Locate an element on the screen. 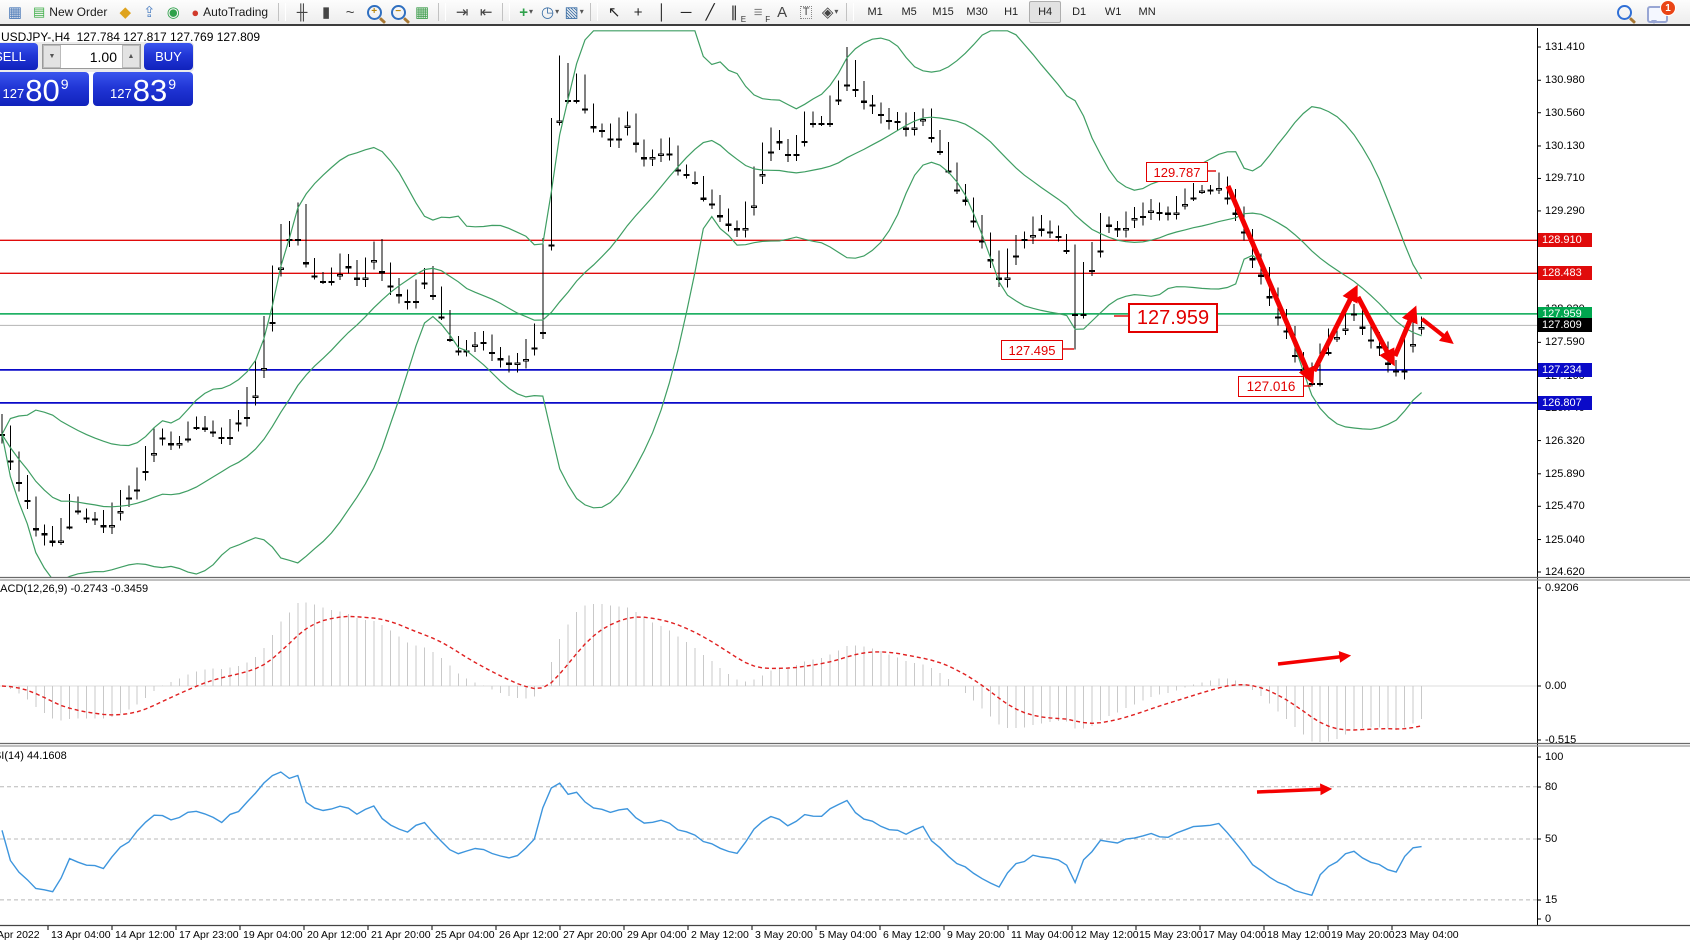 This screenshot has height=944, width=1690. tile-windows-icon: ▦ is located at coordinates (422, 12).